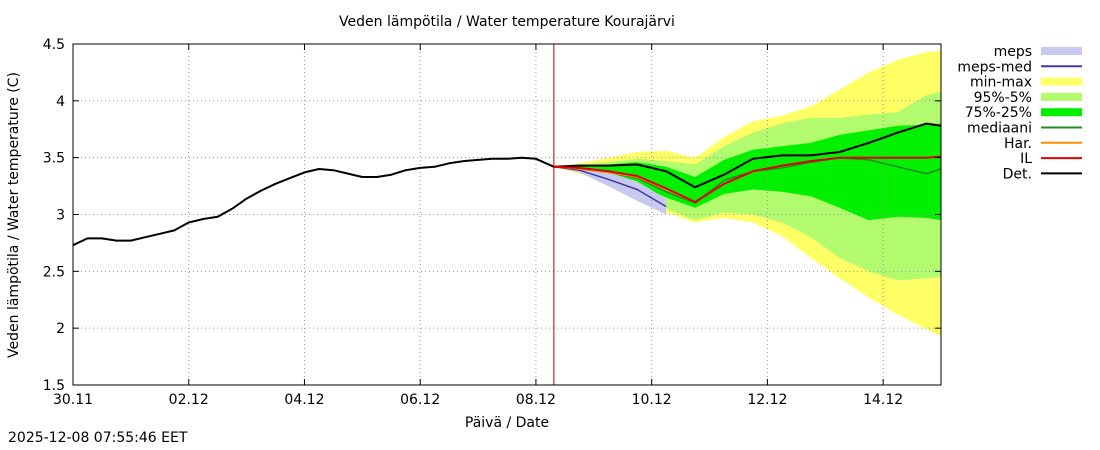  Describe the element at coordinates (883, 400) in the screenshot. I see `x-tick-label: 14.12` at that location.